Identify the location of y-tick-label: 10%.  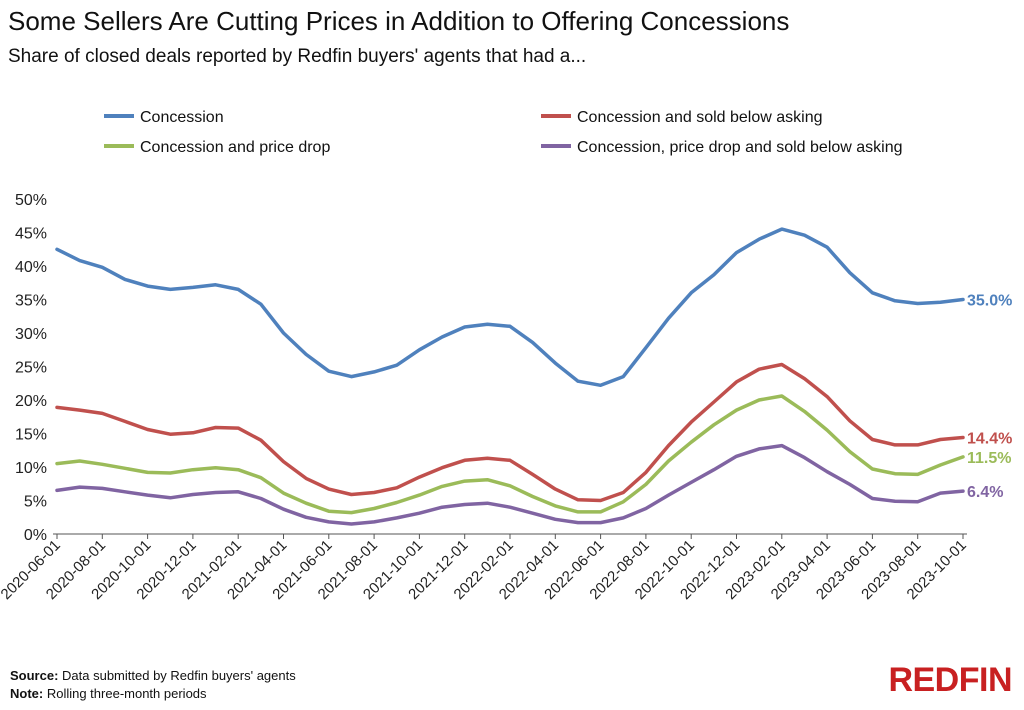
(31, 468).